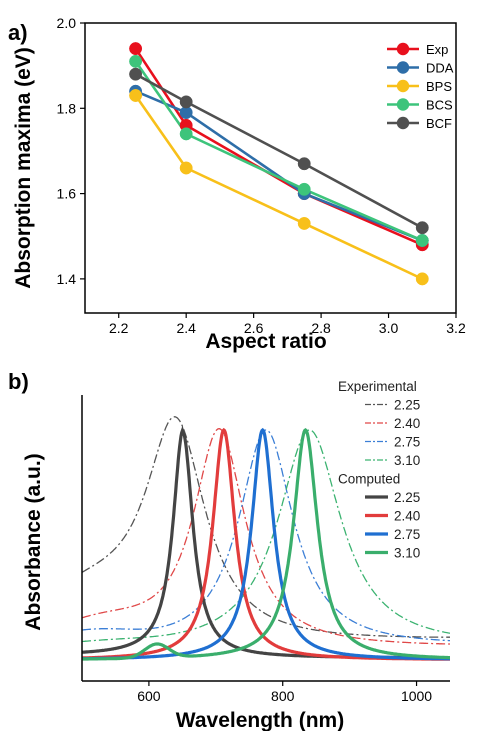 This screenshot has height=731, width=488. Describe the element at coordinates (18, 381) in the screenshot. I see `panel-b-label: b)` at that location.